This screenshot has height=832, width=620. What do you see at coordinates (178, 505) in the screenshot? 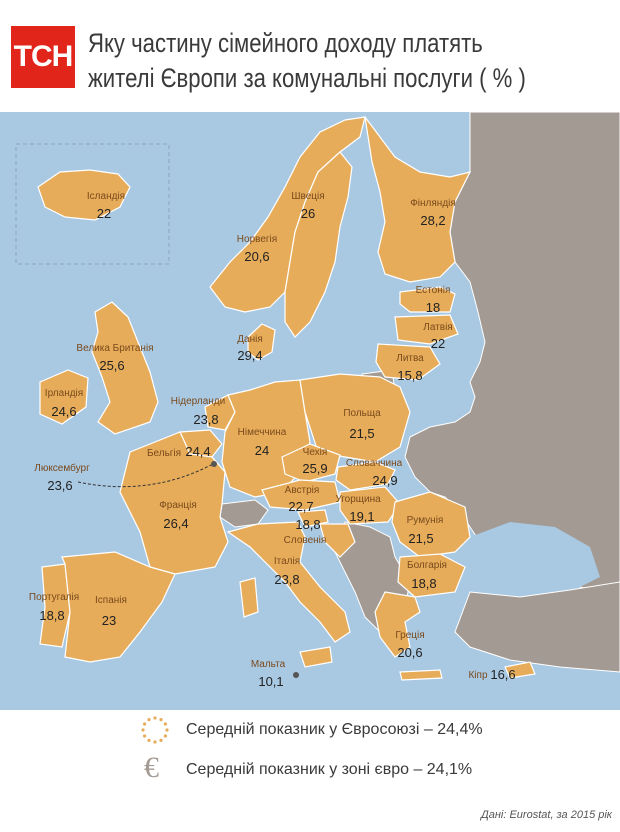
I see `country-name: Франція` at bounding box center [178, 505].